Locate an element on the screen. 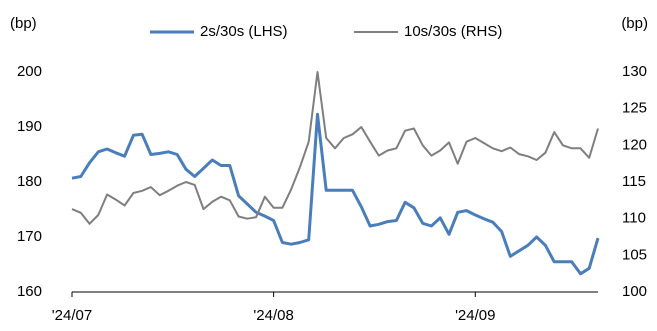 This screenshot has width=657, height=331. y-tick-label: 180 is located at coordinates (29, 181).